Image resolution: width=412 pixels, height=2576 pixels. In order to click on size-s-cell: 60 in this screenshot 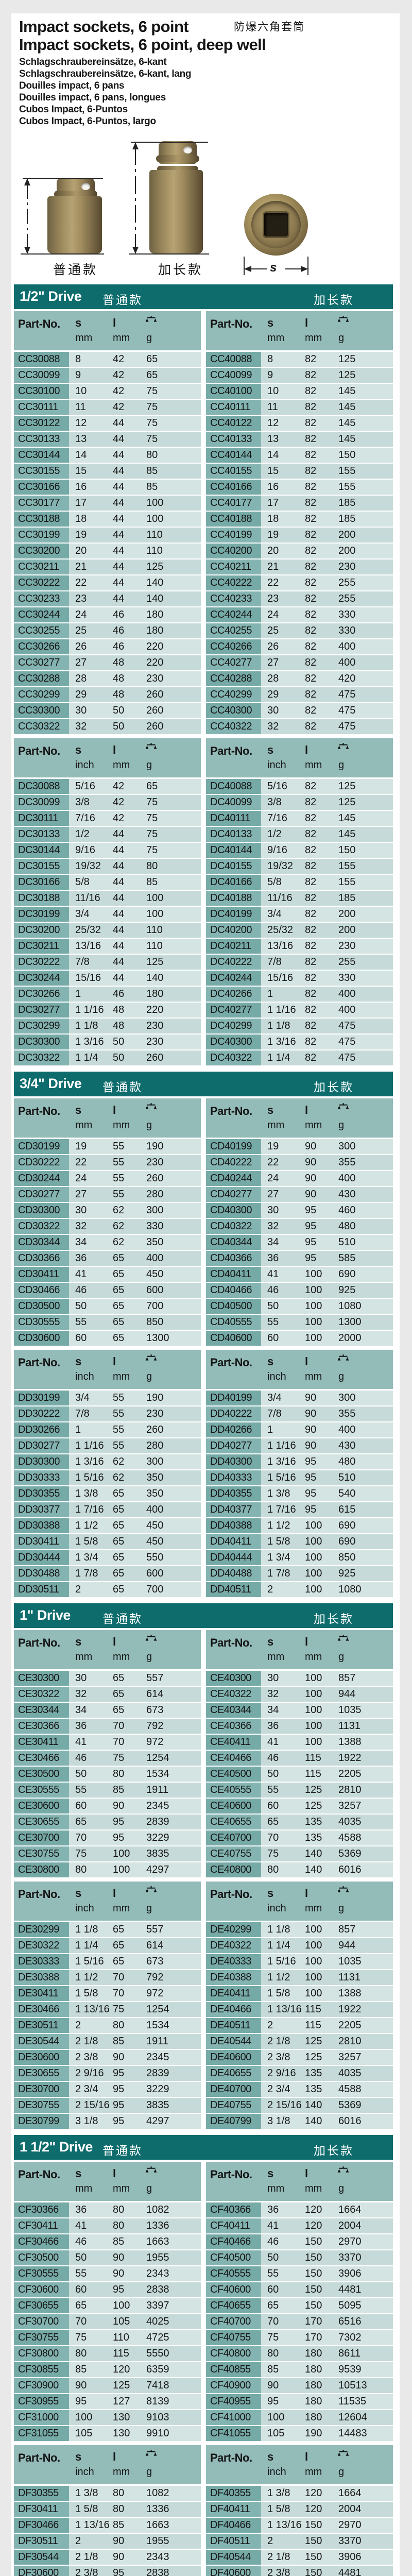, I will do `click(81, 1805)`.